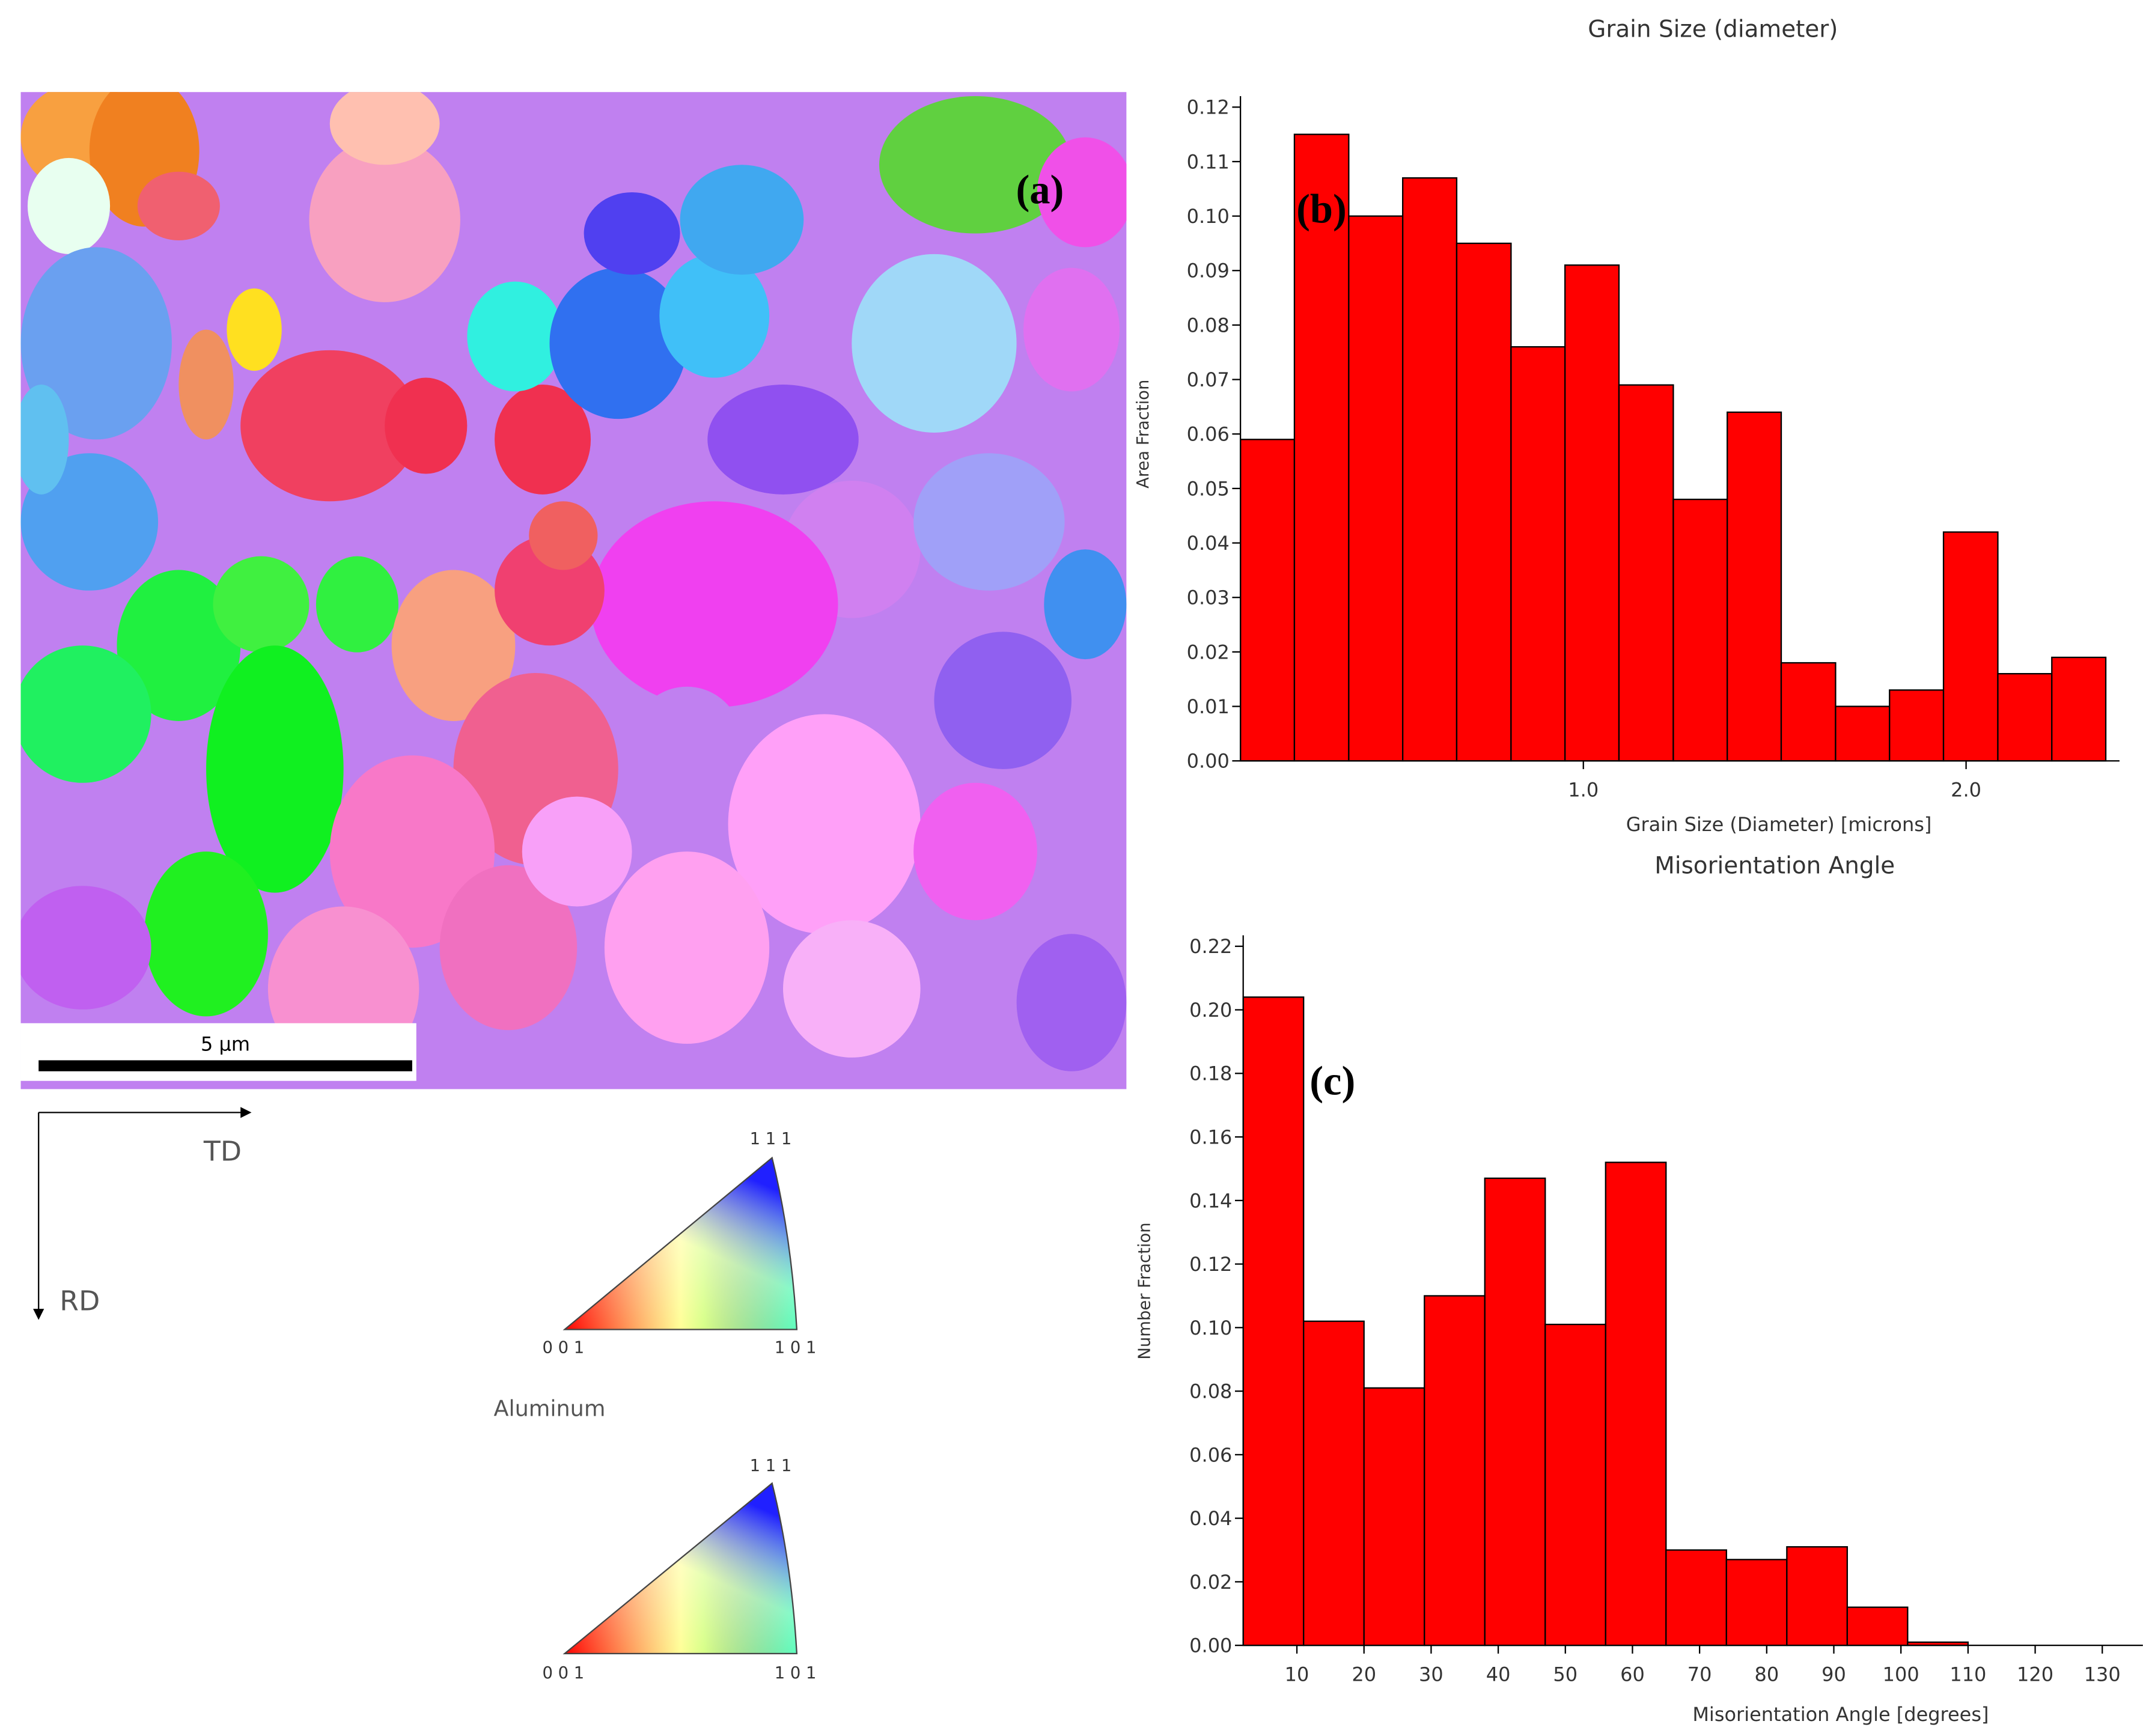  Describe the element at coordinates (1966, 790) in the screenshot. I see `x-tick-label: 2.0` at that location.